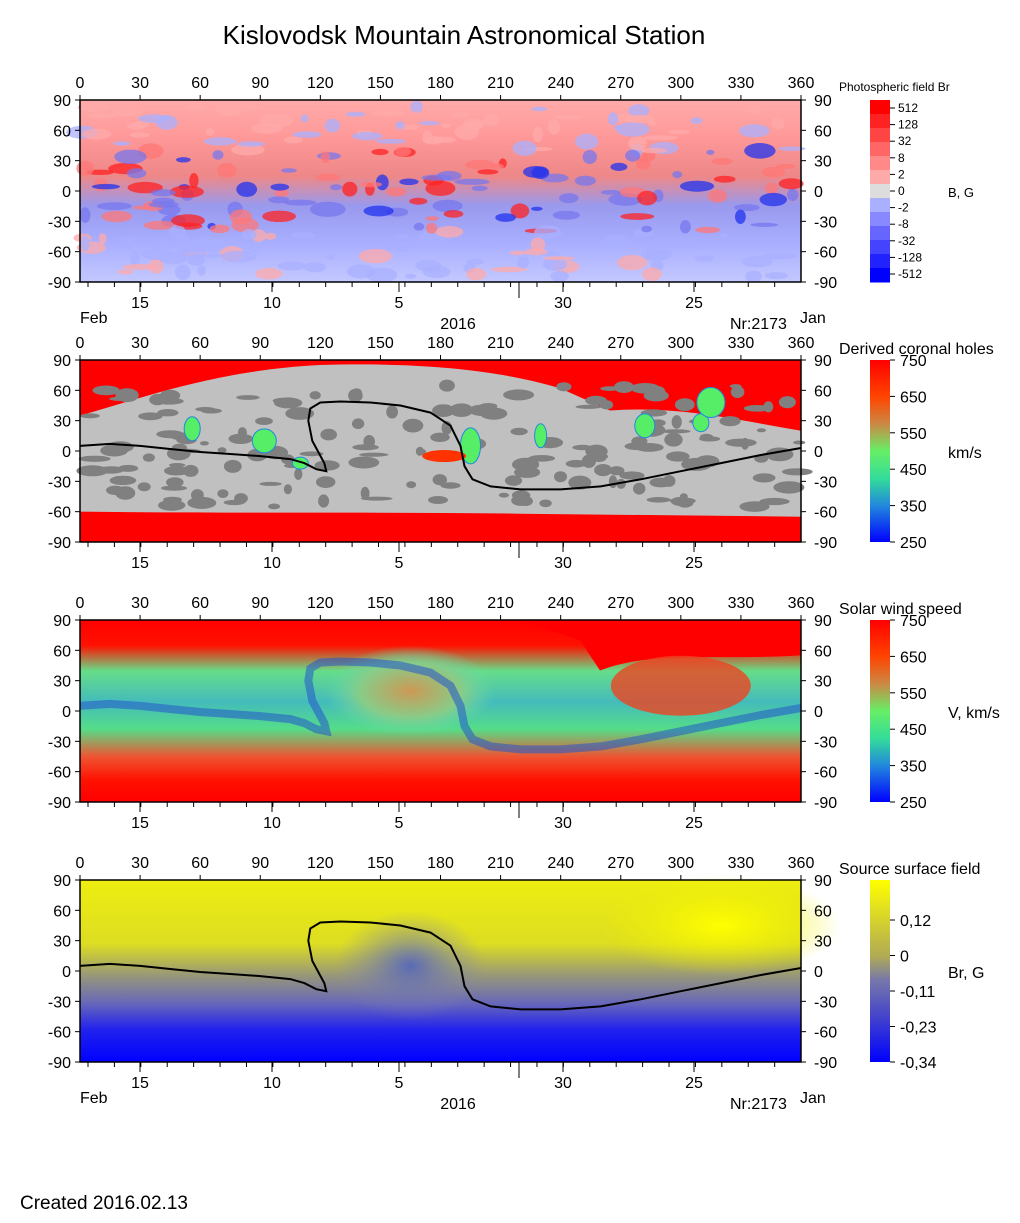 The width and height of the screenshot is (1020, 1223). What do you see at coordinates (140, 603) in the screenshot?
I see `x-tick-label: 30` at bounding box center [140, 603].